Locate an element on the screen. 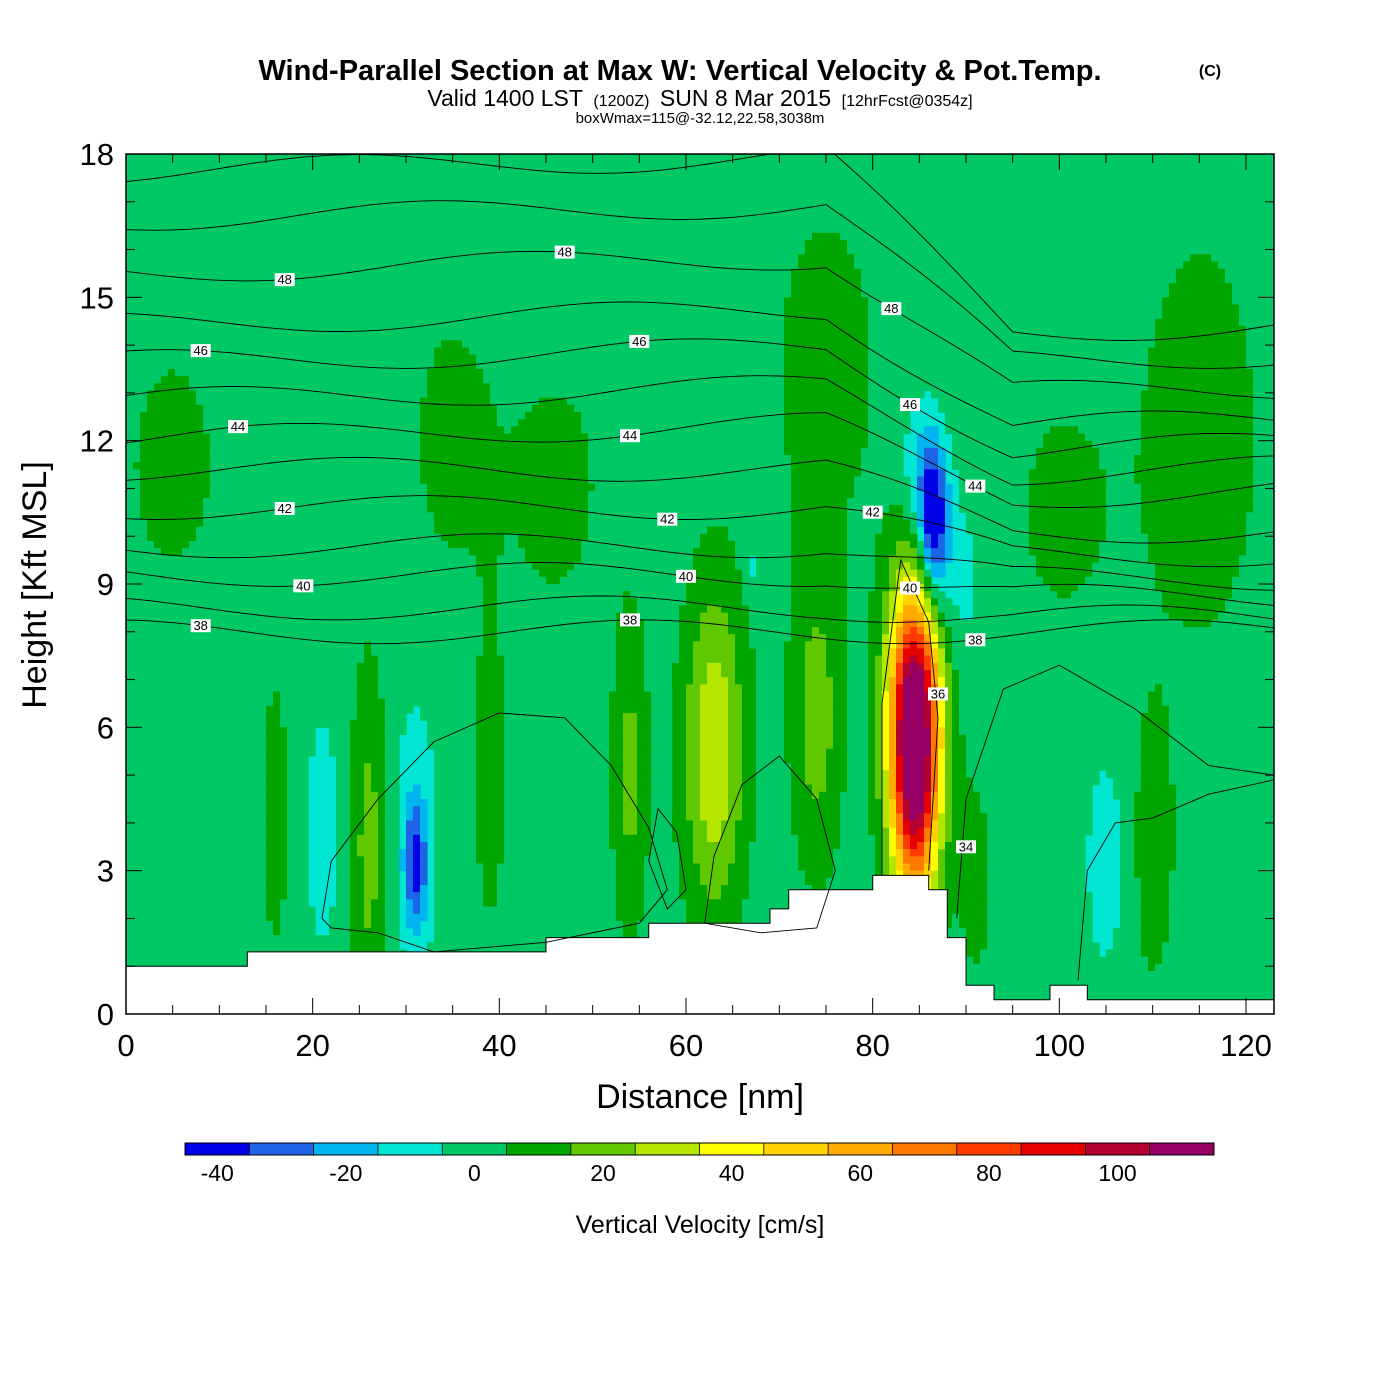  svg-text: 44 is located at coordinates (975, 486).